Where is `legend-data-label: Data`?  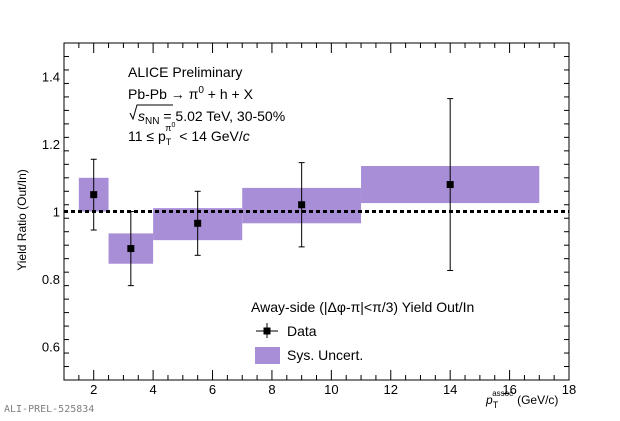 legend-data-label: Data is located at coordinates (302, 331).